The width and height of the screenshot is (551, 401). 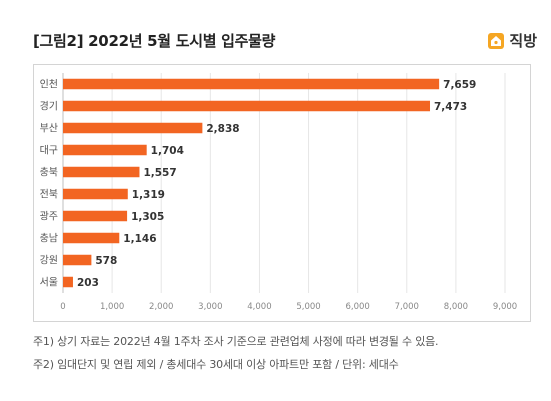 I want to click on category-label: 경기, so click(x=49, y=106).